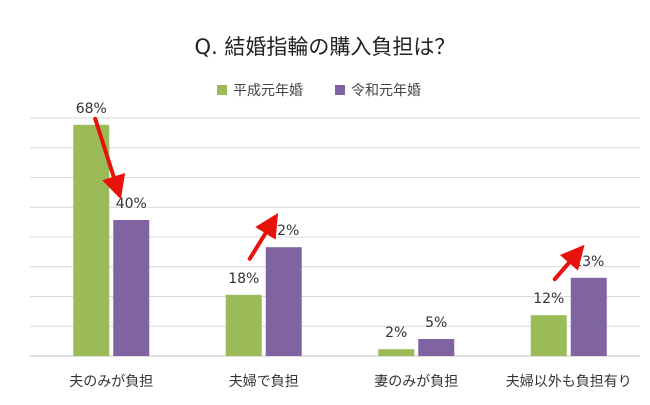 This screenshot has width=650, height=405. What do you see at coordinates (588, 262) in the screenshot?
I see `data-label-series-2-4: 23%` at bounding box center [588, 262].